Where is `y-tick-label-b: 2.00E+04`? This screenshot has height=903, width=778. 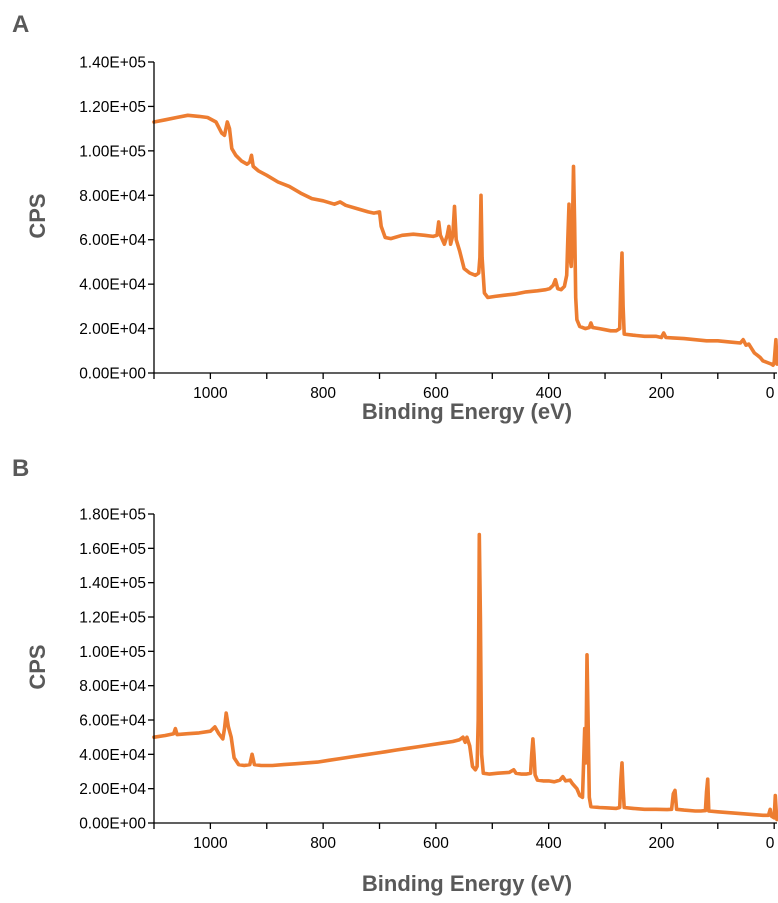 y-tick-label-b: 2.00E+04 is located at coordinates (112, 789).